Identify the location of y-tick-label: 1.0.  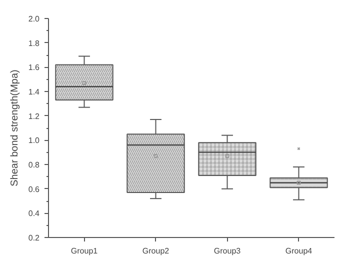
(34, 141).